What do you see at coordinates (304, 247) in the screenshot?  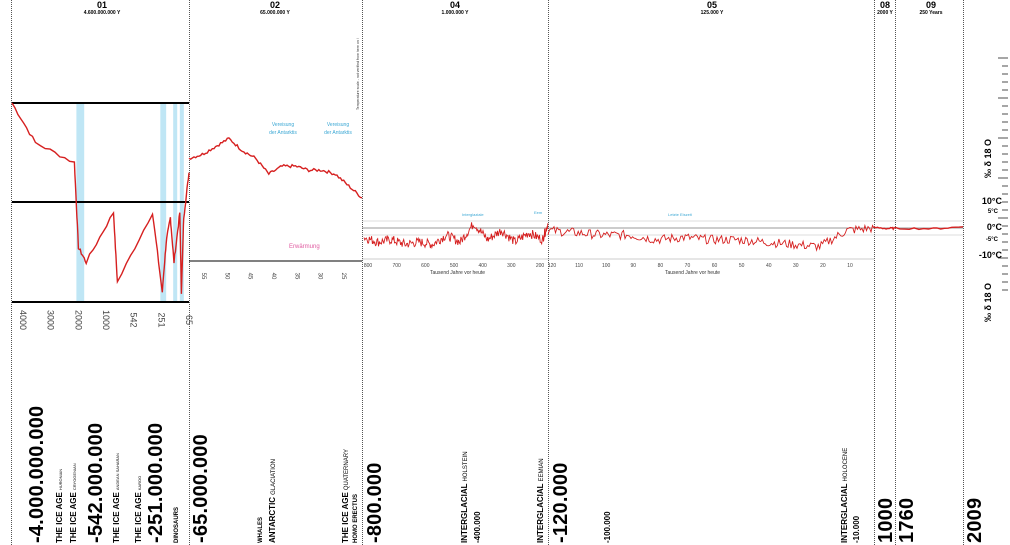 I see `annotation-erwaermung: Erwärmung` at bounding box center [304, 247].